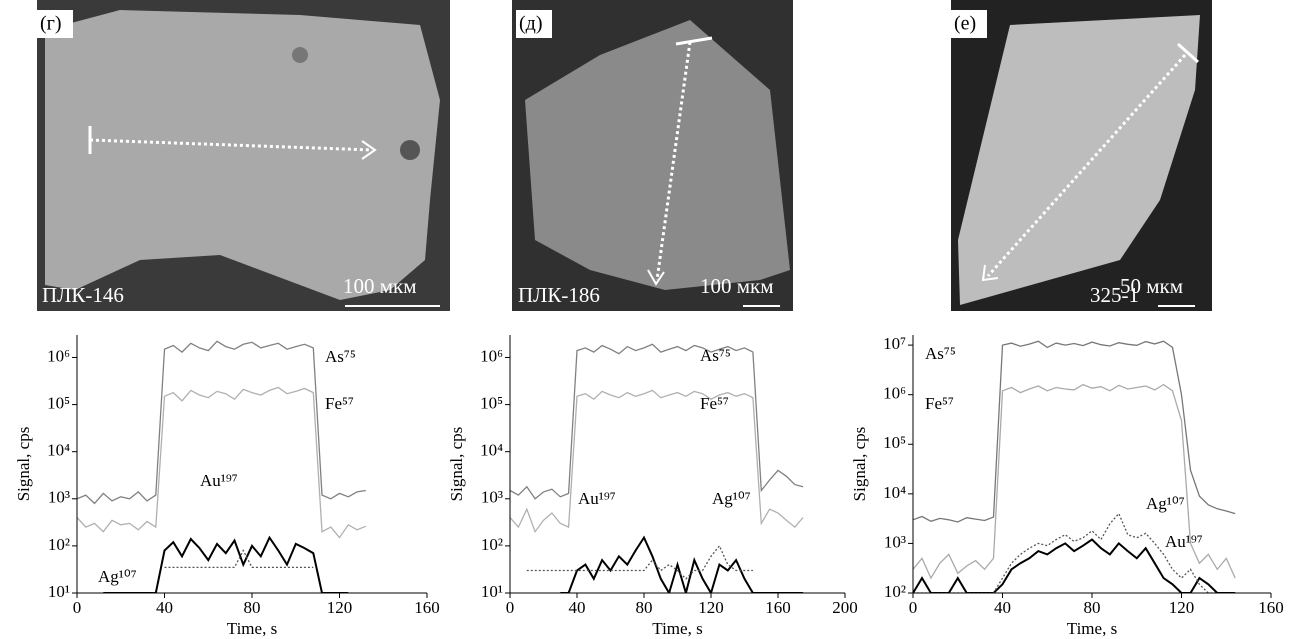 The height and width of the screenshot is (639, 1298). I want to click on y-tick-label: 10⁷, so click(894, 343).